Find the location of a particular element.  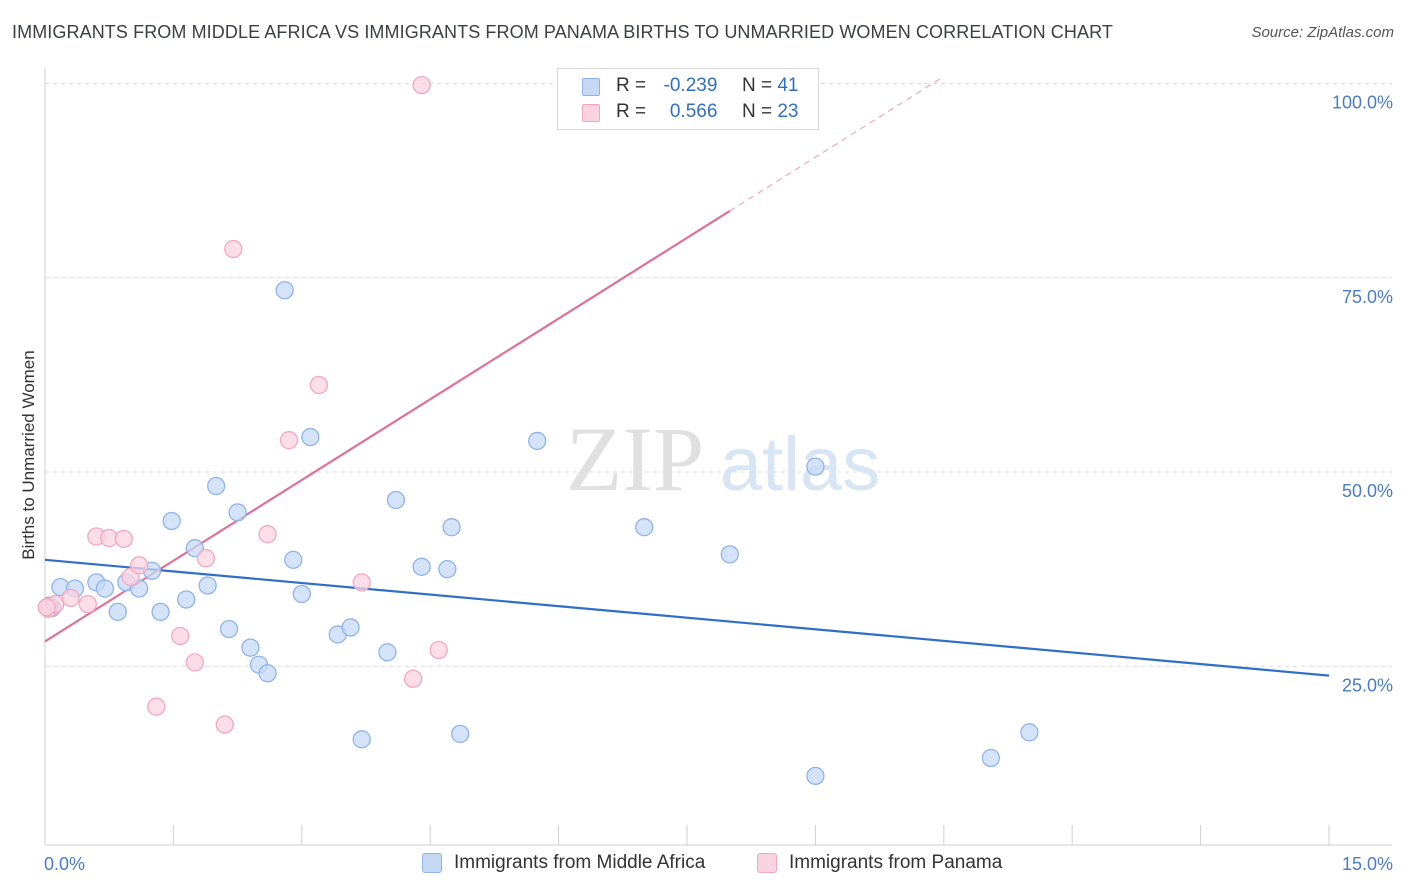

watermark-atlas: atlas is located at coordinates (800, 464).